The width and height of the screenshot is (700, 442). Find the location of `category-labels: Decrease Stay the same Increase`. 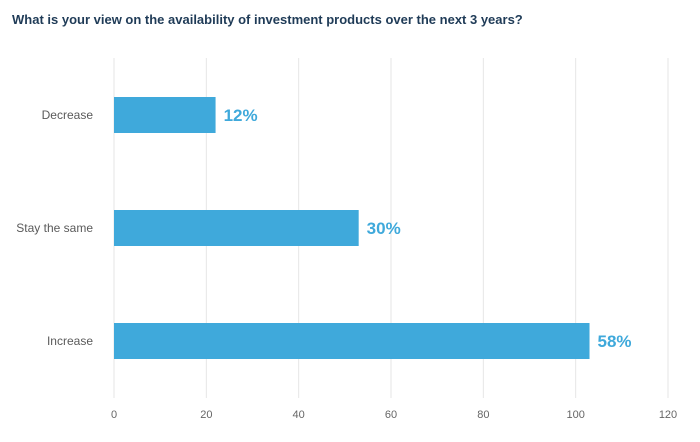

category-labels: Decrease Stay the same Increase is located at coordinates (54, 228).